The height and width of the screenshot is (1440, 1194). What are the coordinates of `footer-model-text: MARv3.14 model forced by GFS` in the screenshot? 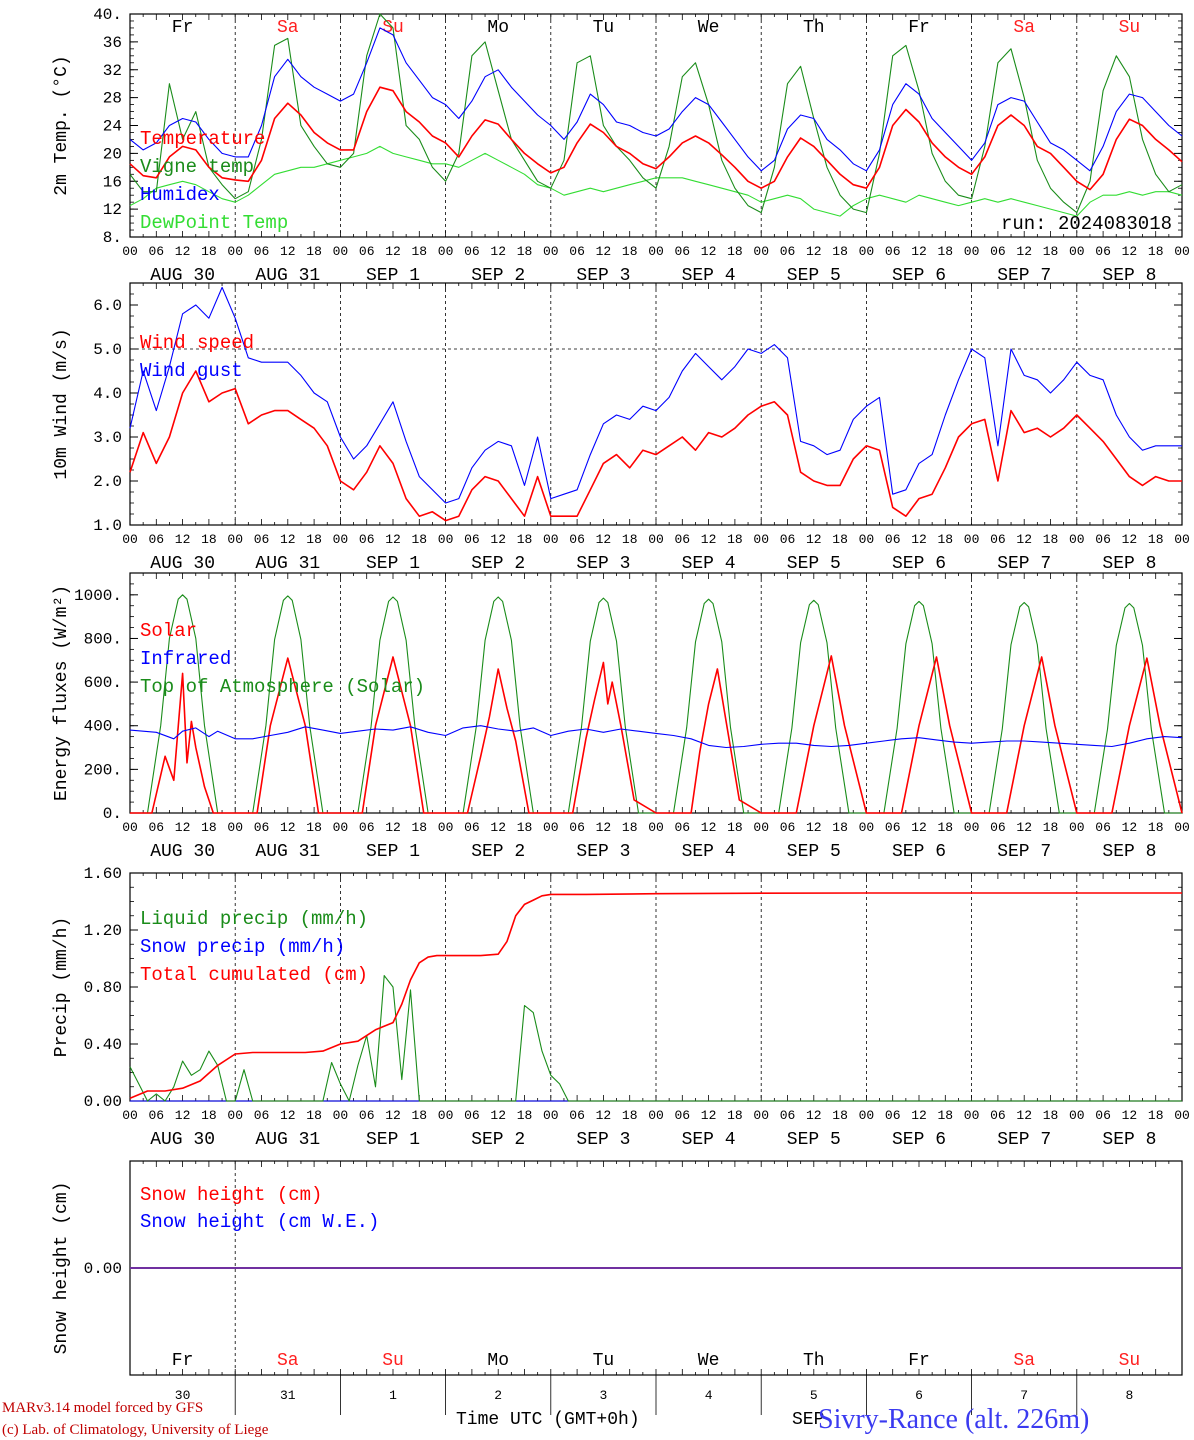 It's located at (102, 1408).